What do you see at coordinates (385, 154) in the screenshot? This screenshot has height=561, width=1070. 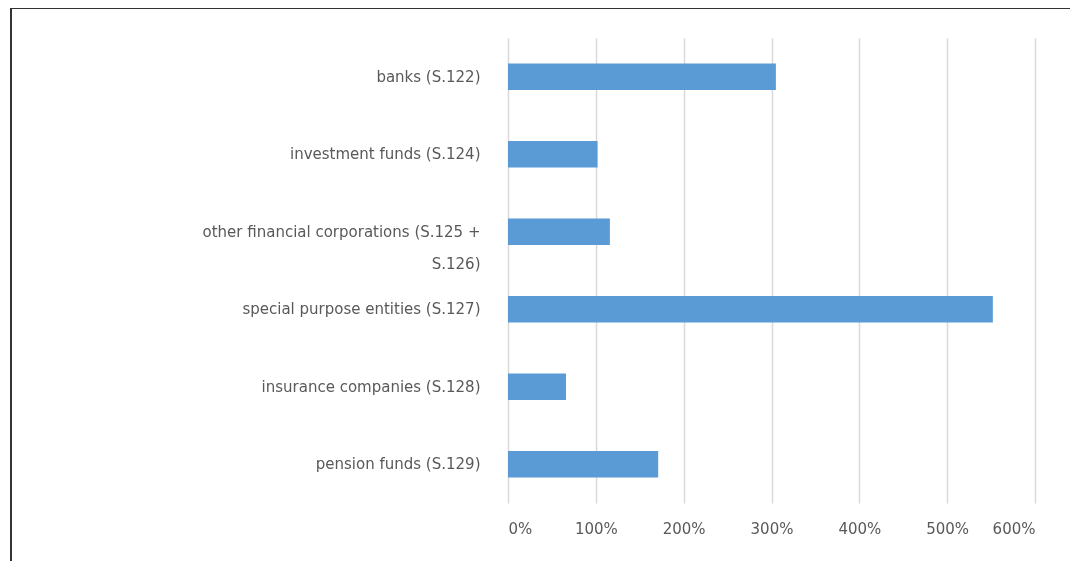 I see `y-tick-label: investment funds (S.124)` at bounding box center [385, 154].